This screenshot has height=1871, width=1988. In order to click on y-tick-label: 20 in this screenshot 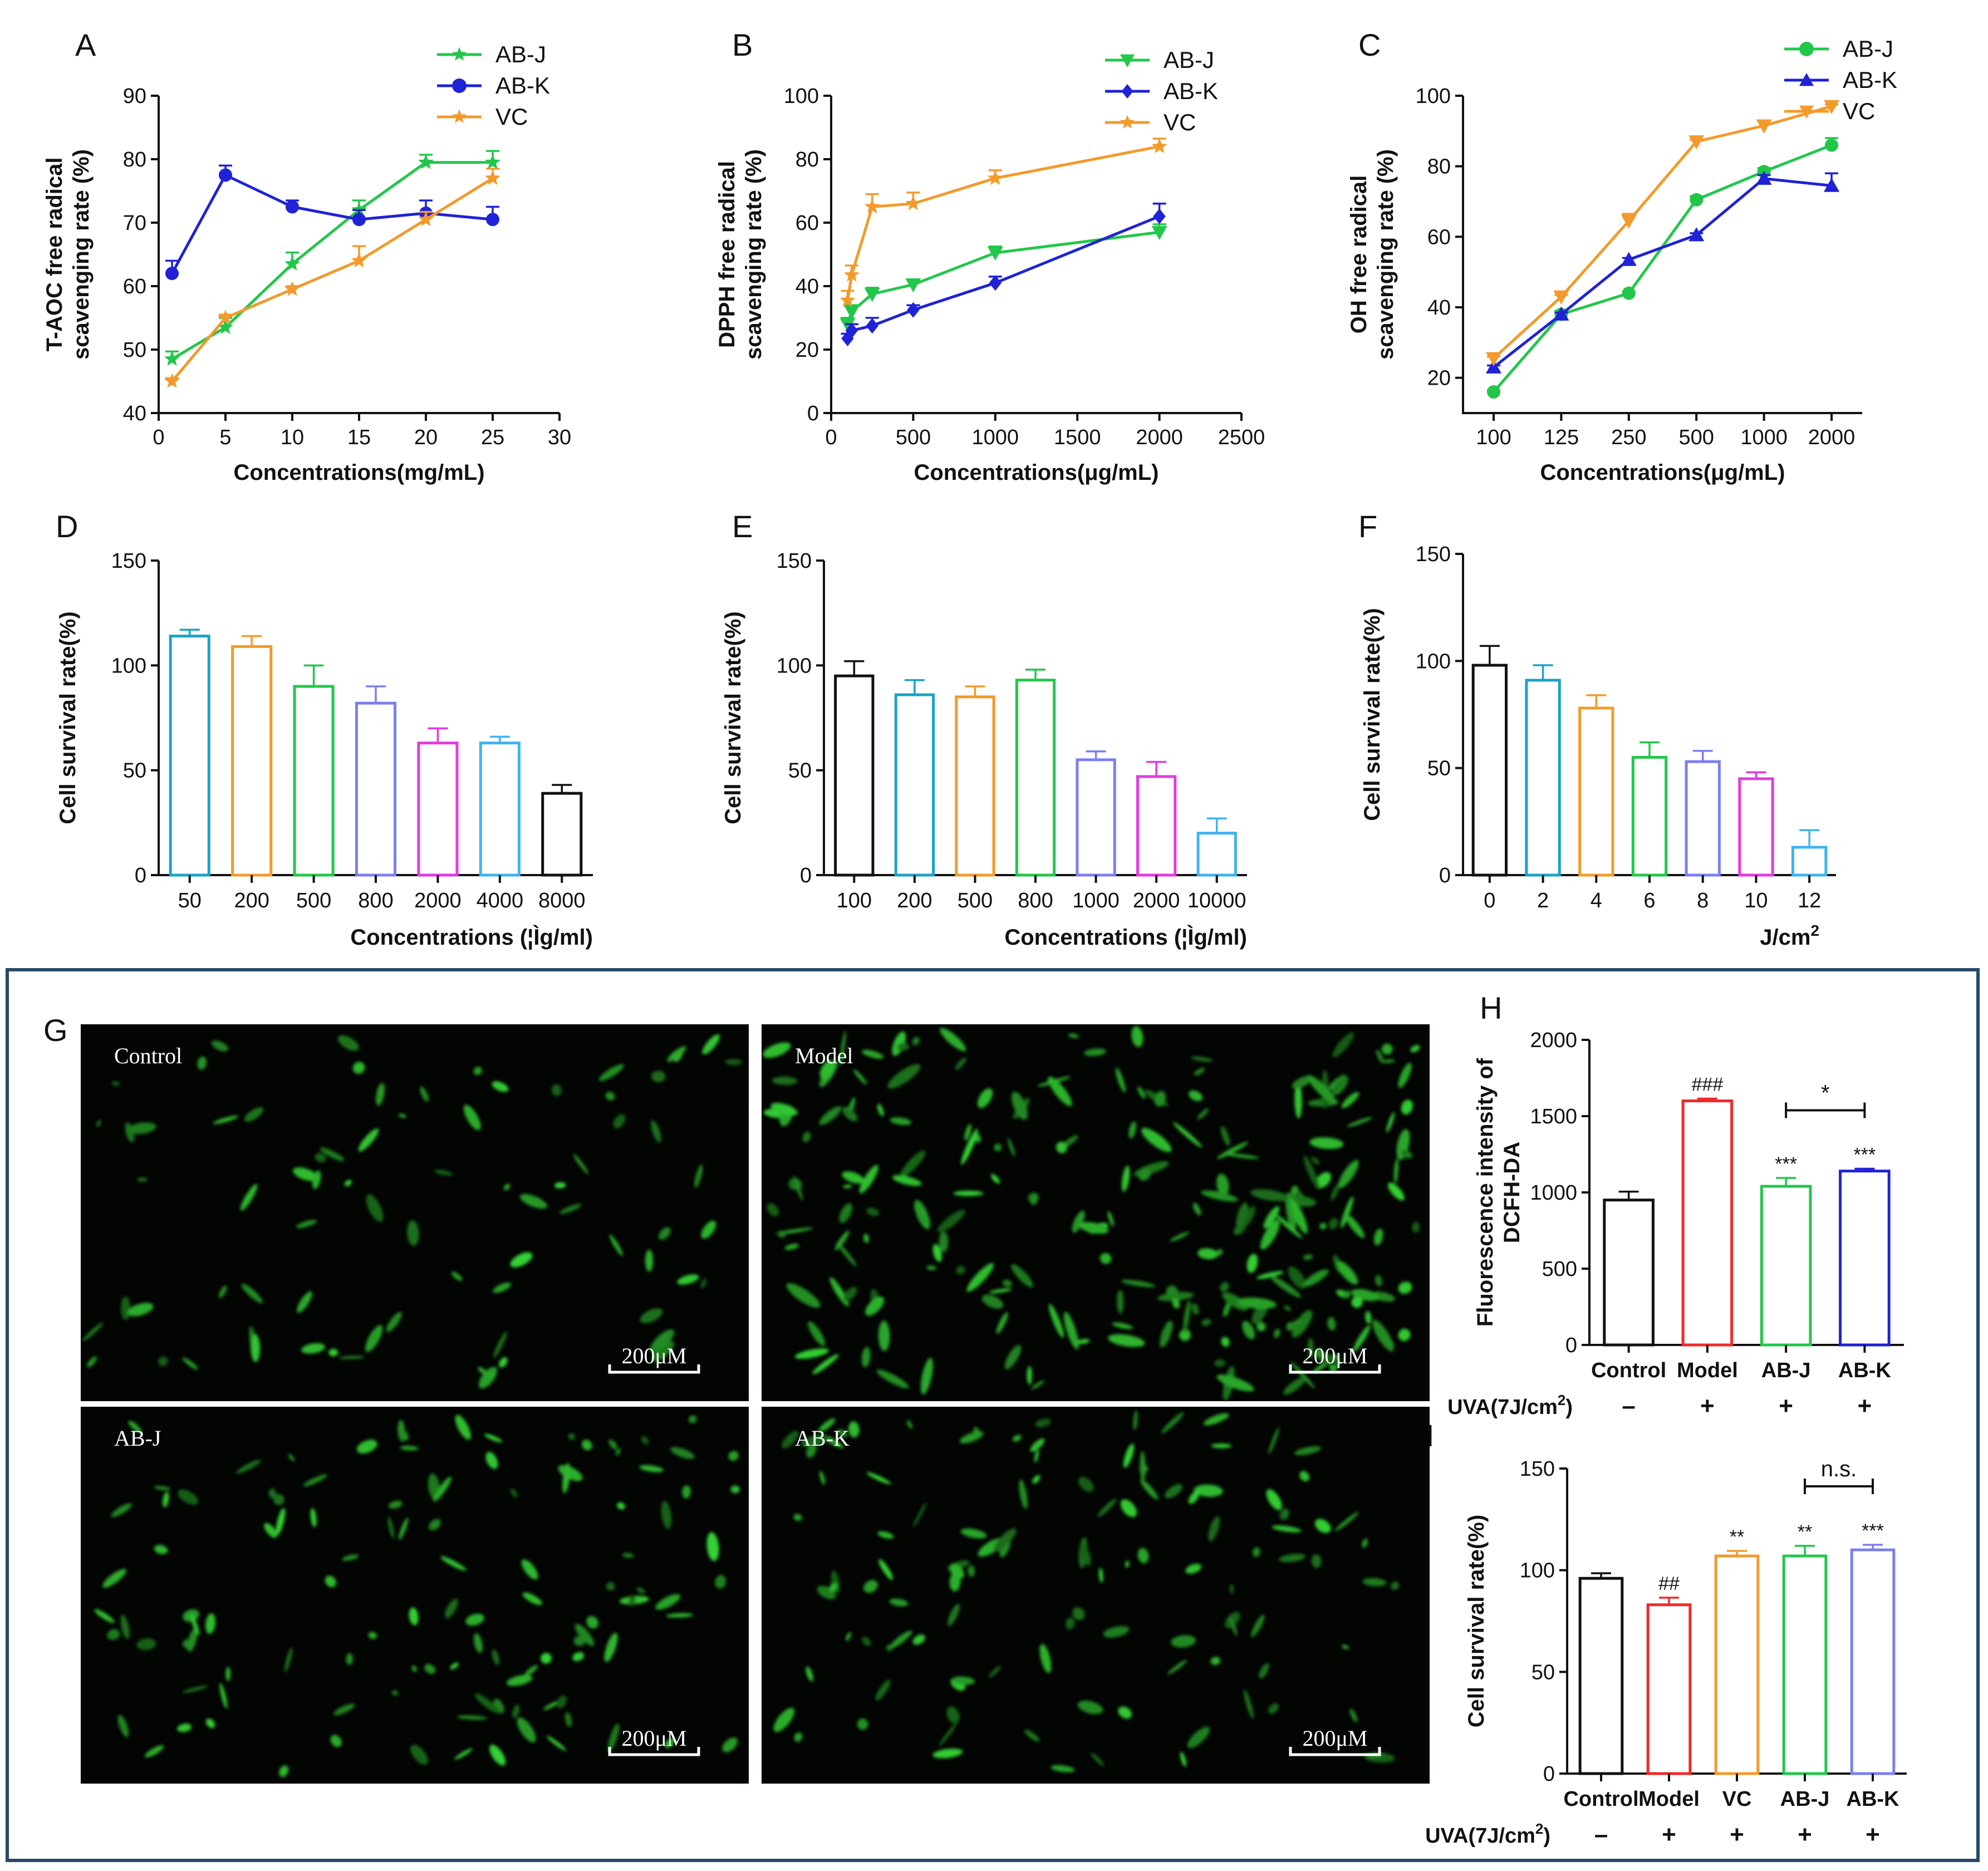, I will do `click(1439, 378)`.